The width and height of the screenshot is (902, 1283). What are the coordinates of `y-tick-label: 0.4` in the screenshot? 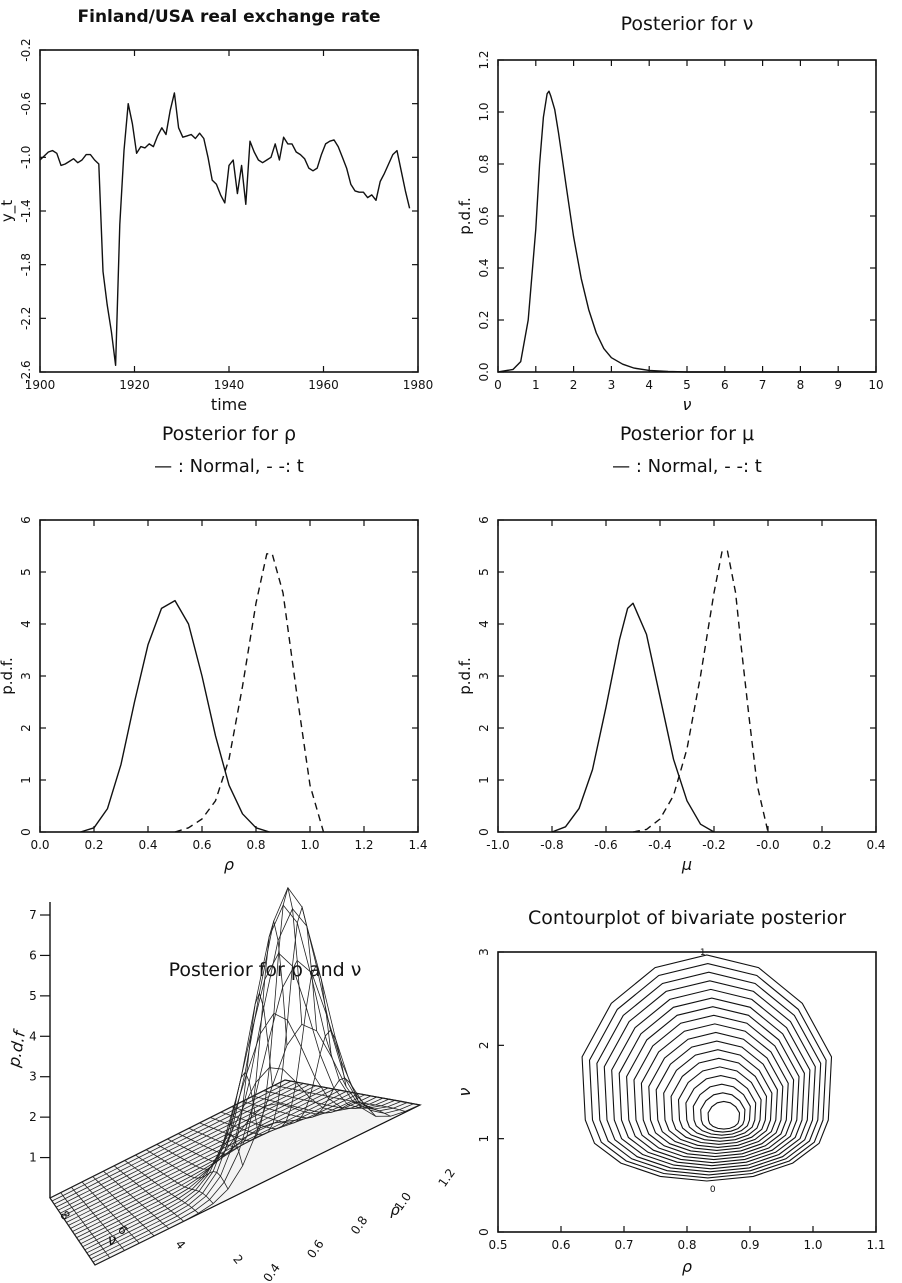 It's located at (484, 267).